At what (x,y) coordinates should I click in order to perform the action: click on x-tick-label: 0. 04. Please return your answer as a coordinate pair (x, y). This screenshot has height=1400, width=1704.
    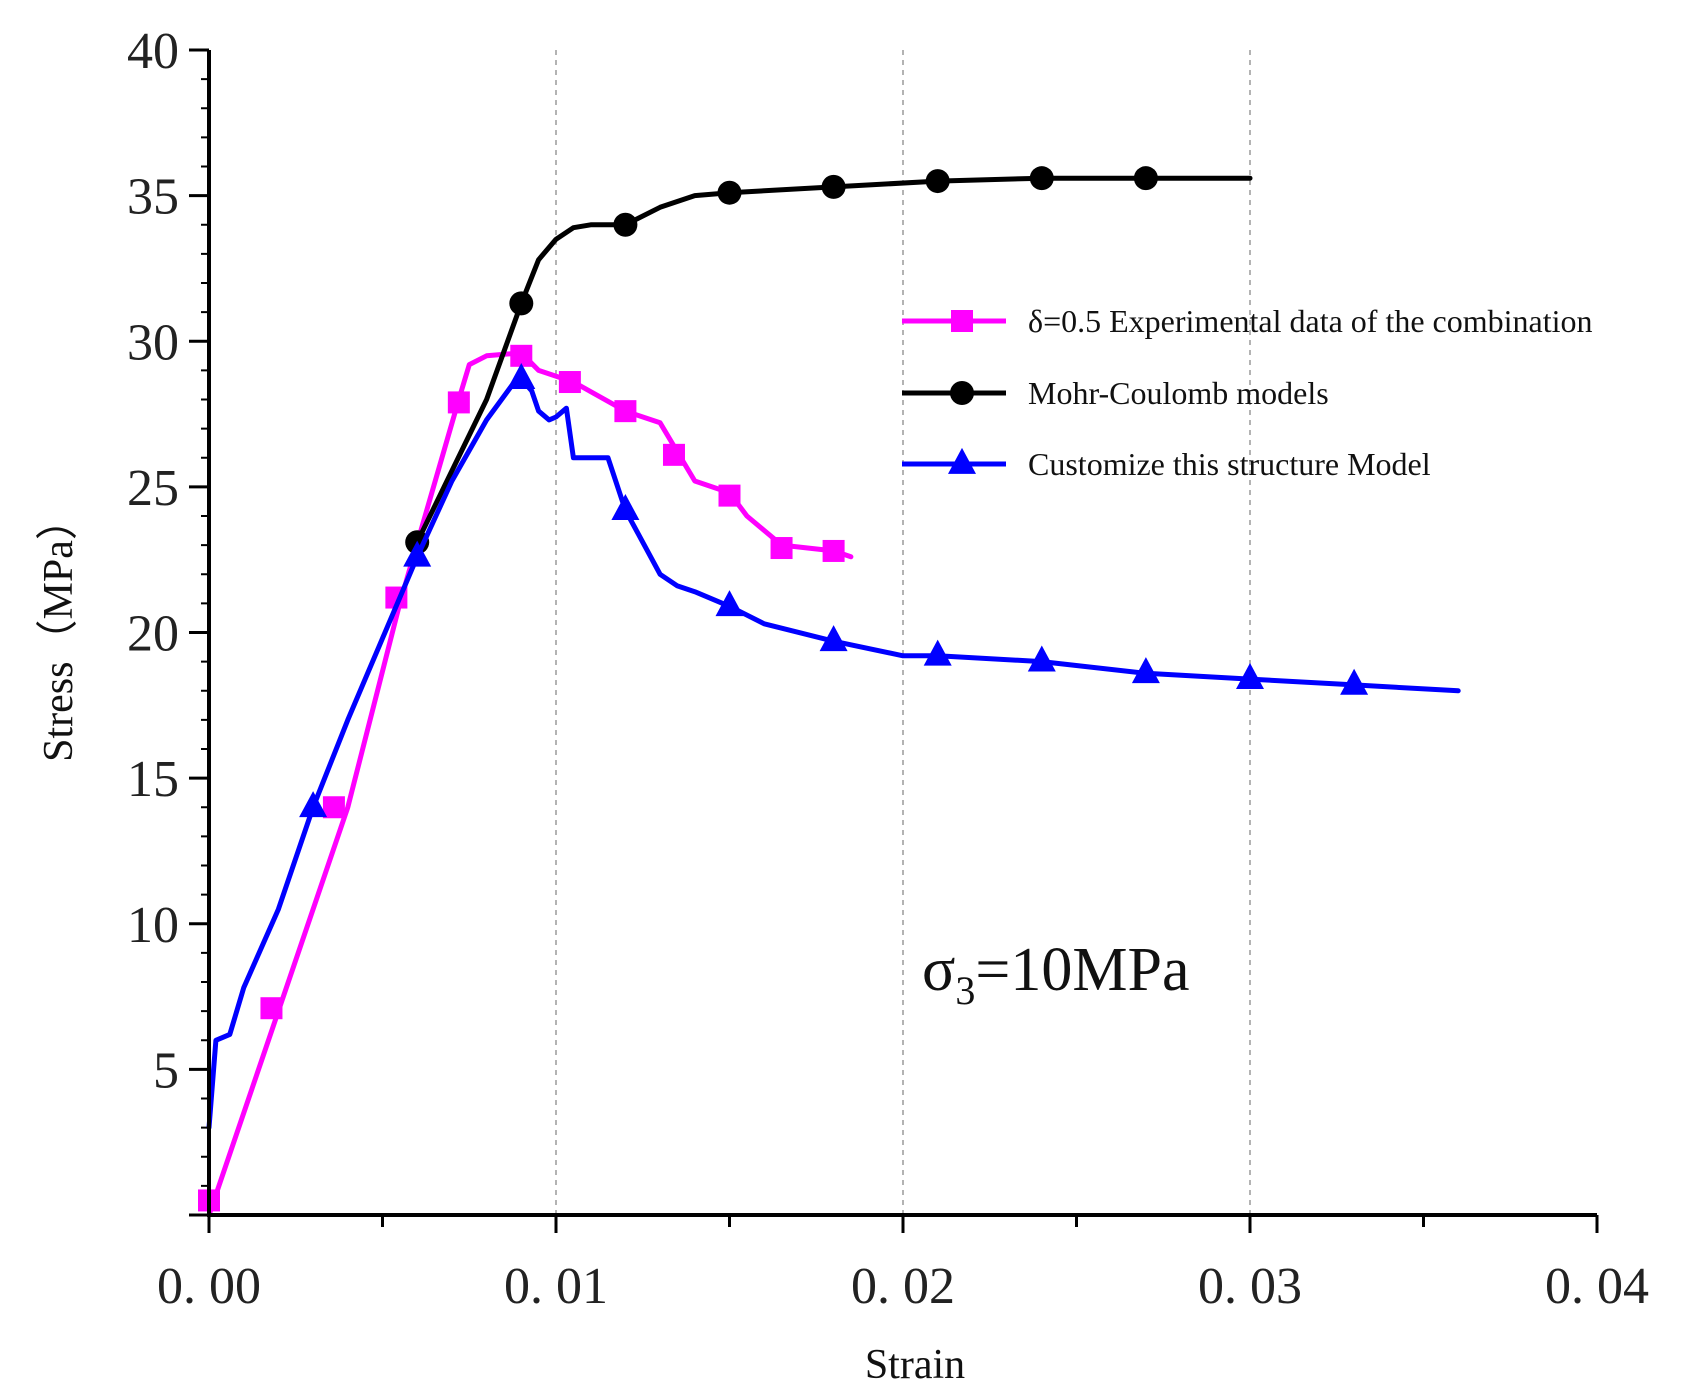
    Looking at the image, I should click on (1597, 1286).